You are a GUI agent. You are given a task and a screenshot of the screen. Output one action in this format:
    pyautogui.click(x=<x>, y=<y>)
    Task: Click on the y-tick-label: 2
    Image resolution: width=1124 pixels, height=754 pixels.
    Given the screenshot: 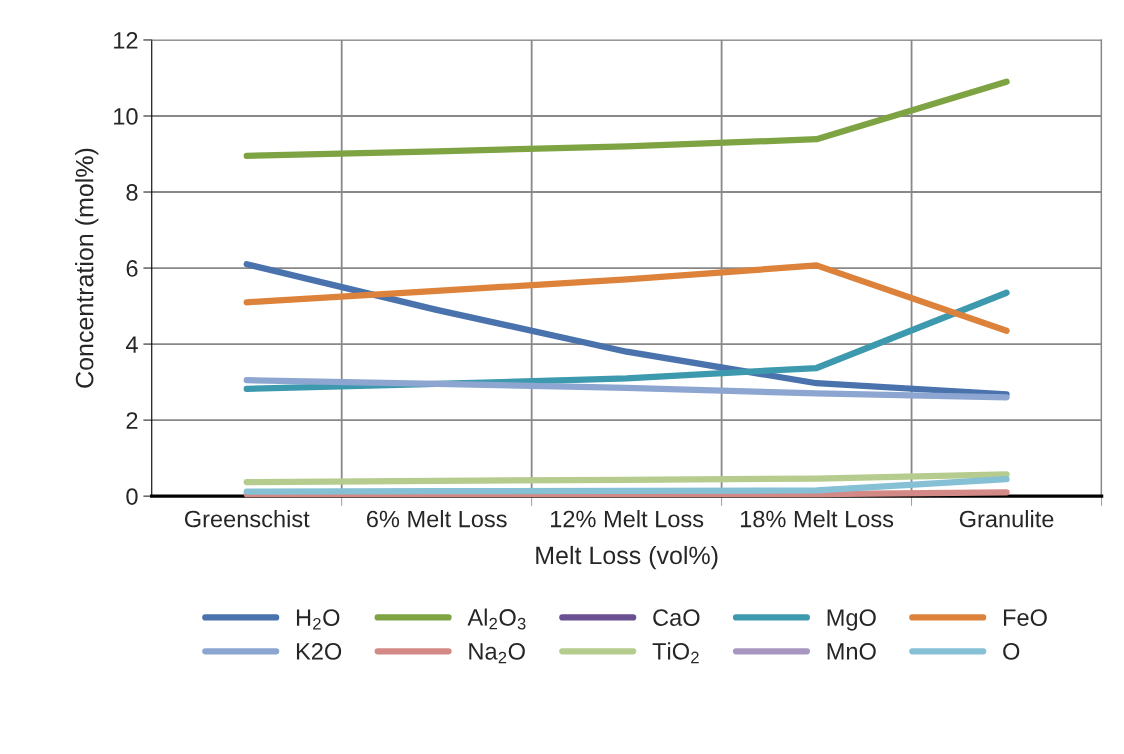 What is the action you would take?
    pyautogui.click(x=132, y=420)
    